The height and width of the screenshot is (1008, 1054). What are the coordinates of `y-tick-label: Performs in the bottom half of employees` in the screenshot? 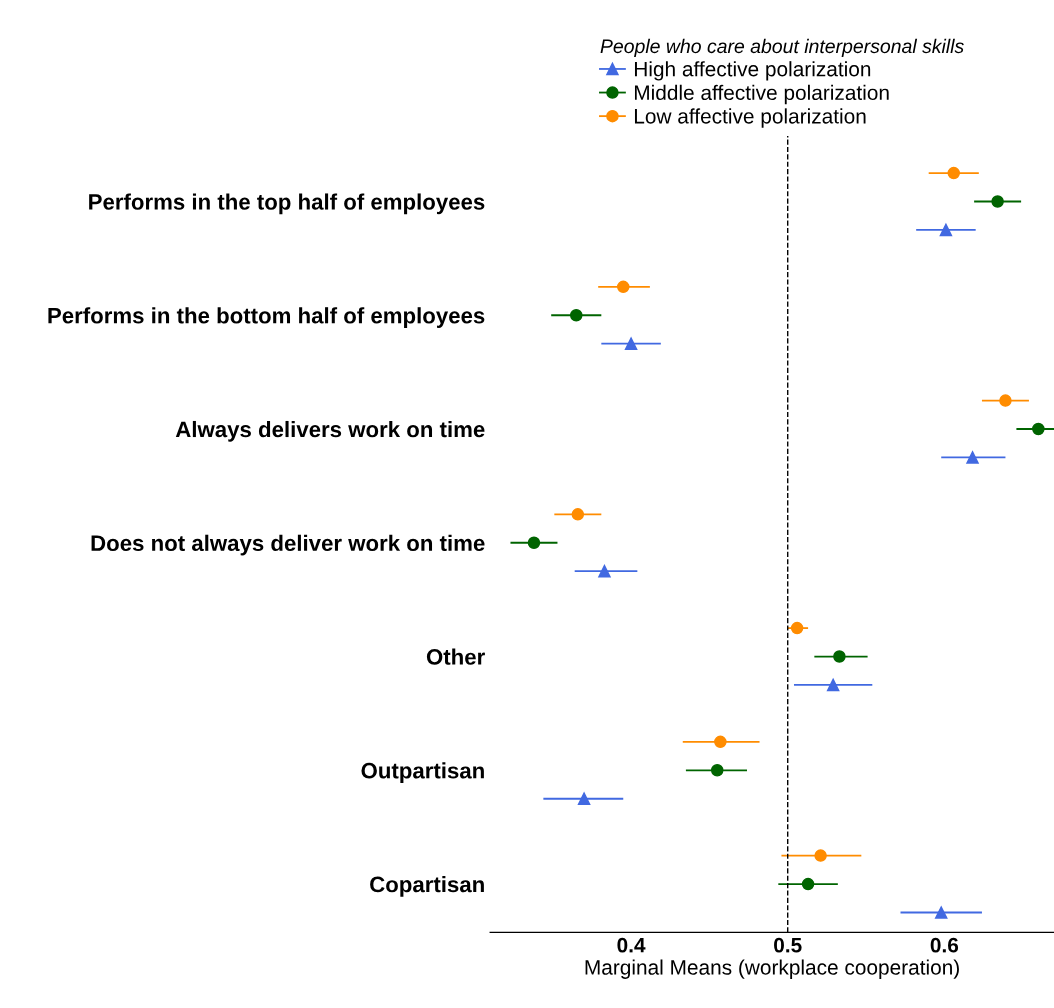 It's located at (266, 317).